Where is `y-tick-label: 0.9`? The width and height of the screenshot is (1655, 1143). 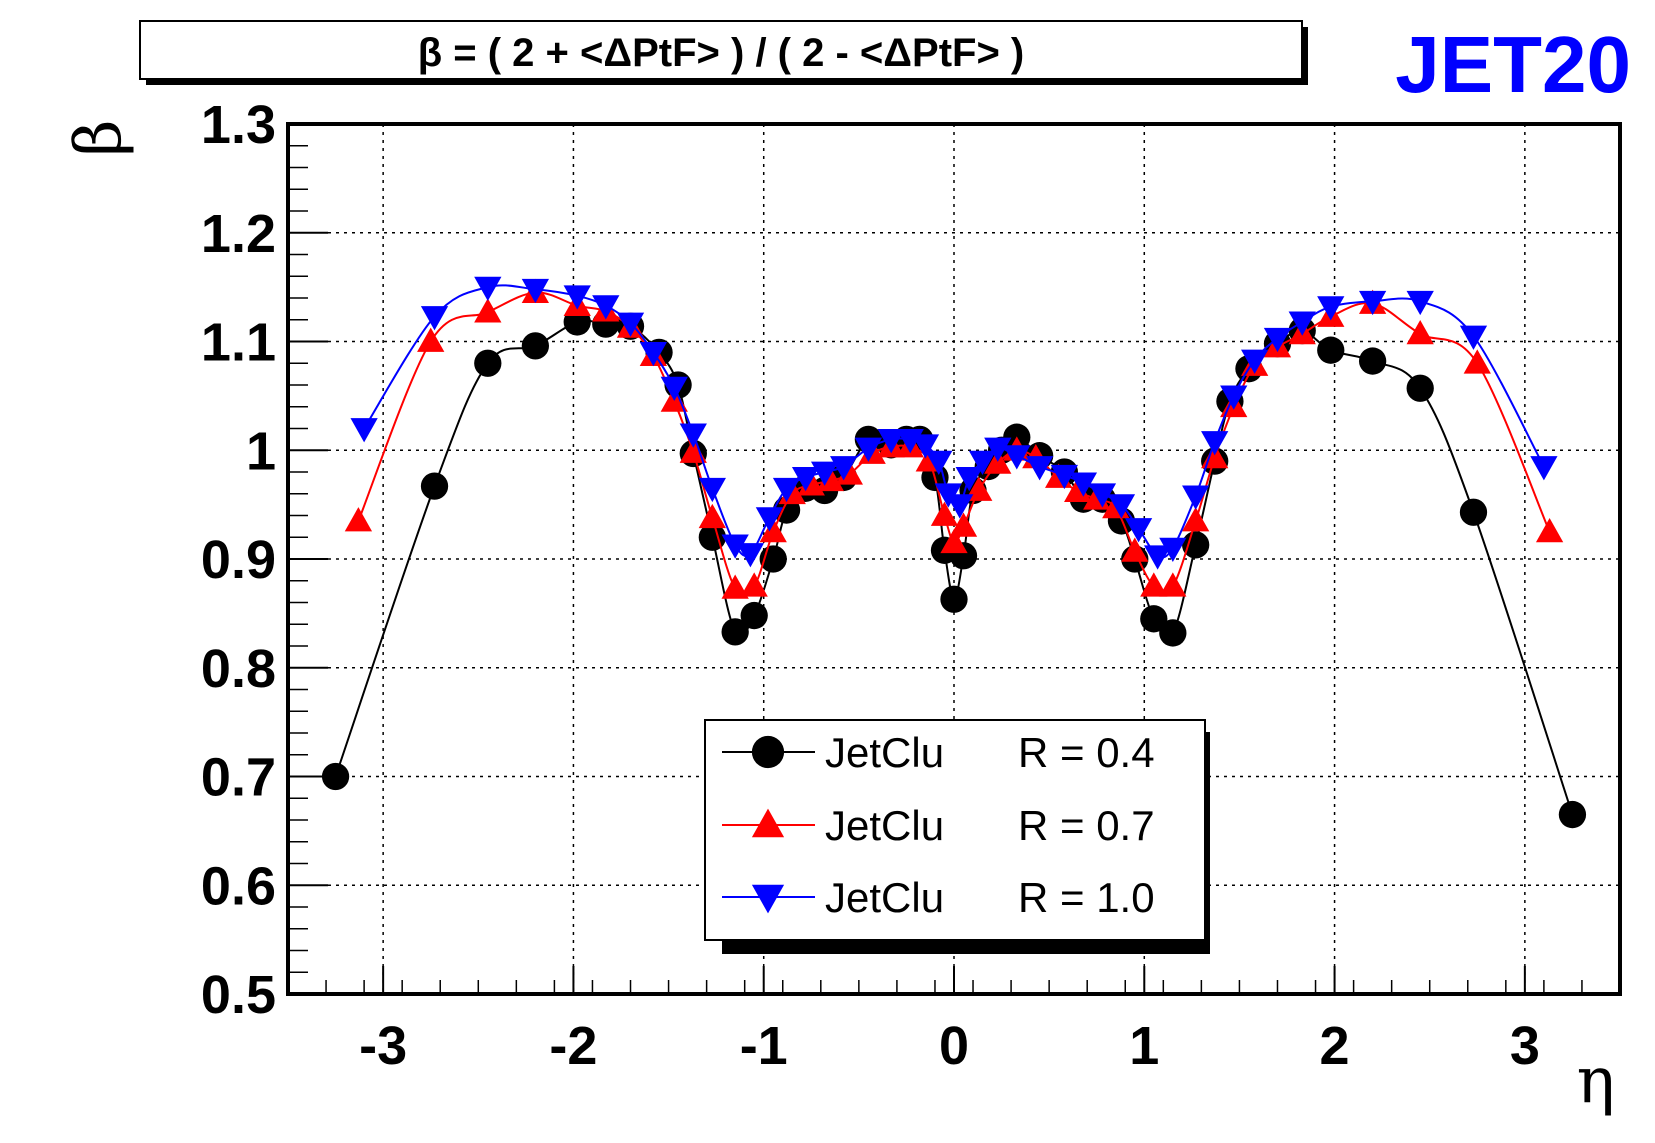 y-tick-label: 0.9 is located at coordinates (238, 560).